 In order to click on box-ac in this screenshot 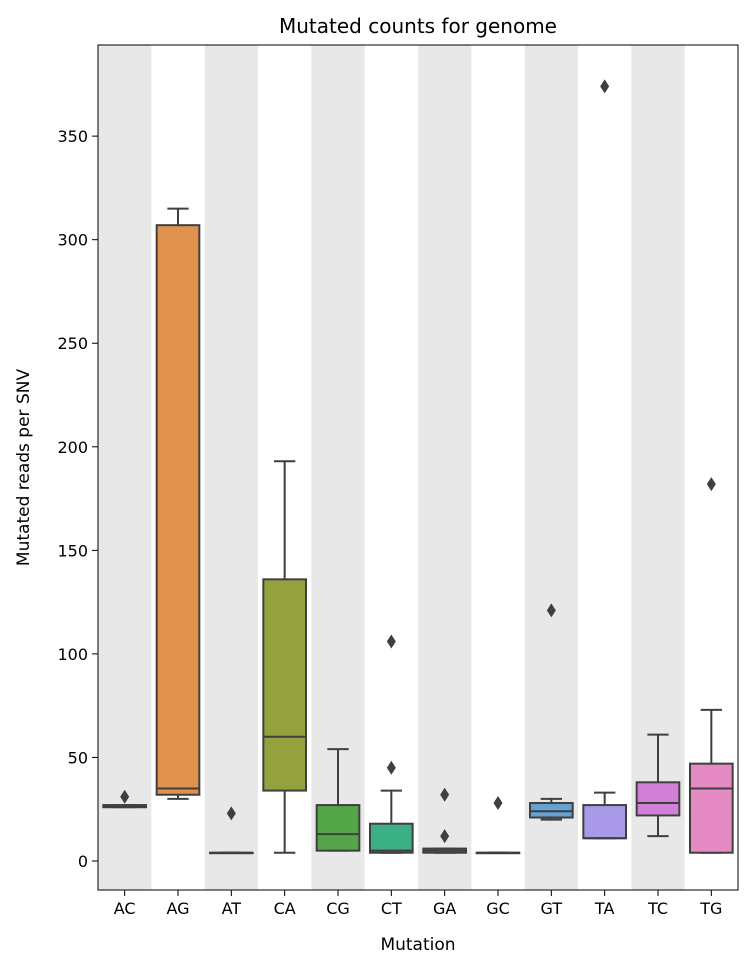, I will do `click(125, 799)`.